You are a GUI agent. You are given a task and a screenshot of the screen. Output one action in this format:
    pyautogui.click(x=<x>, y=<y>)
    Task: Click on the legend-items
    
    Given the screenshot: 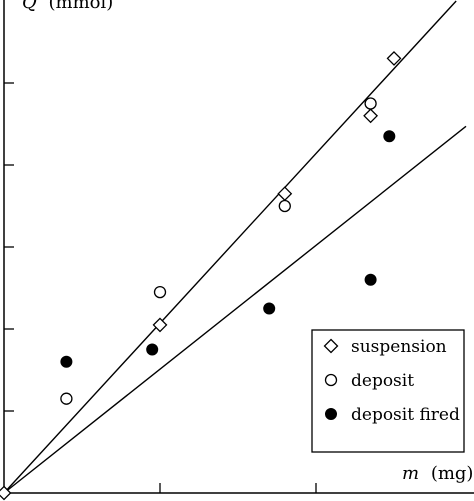 What is the action you would take?
    pyautogui.click(x=331, y=379)
    